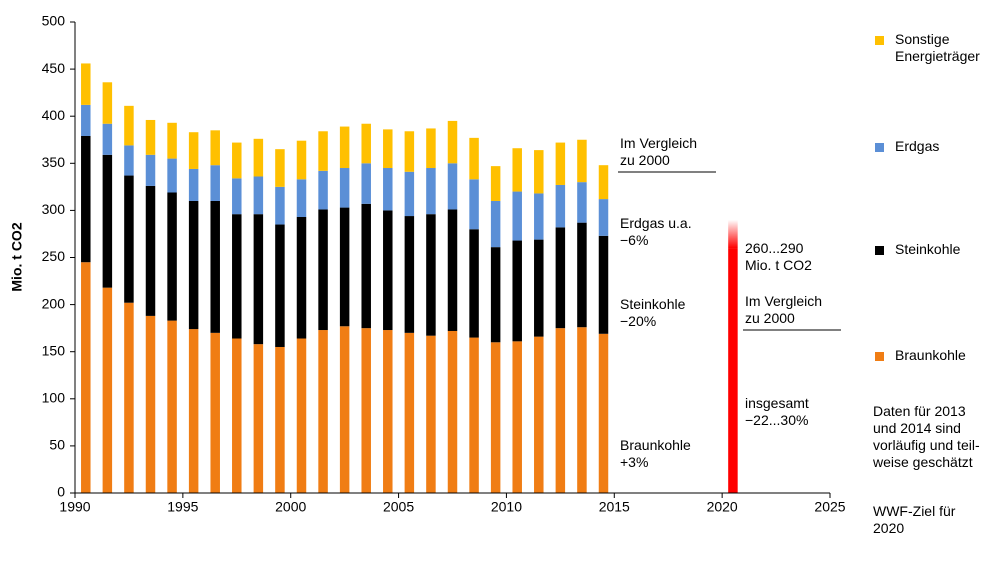  What do you see at coordinates (74, 507) in the screenshot?
I see `x-tick-label: 1990` at bounding box center [74, 507].